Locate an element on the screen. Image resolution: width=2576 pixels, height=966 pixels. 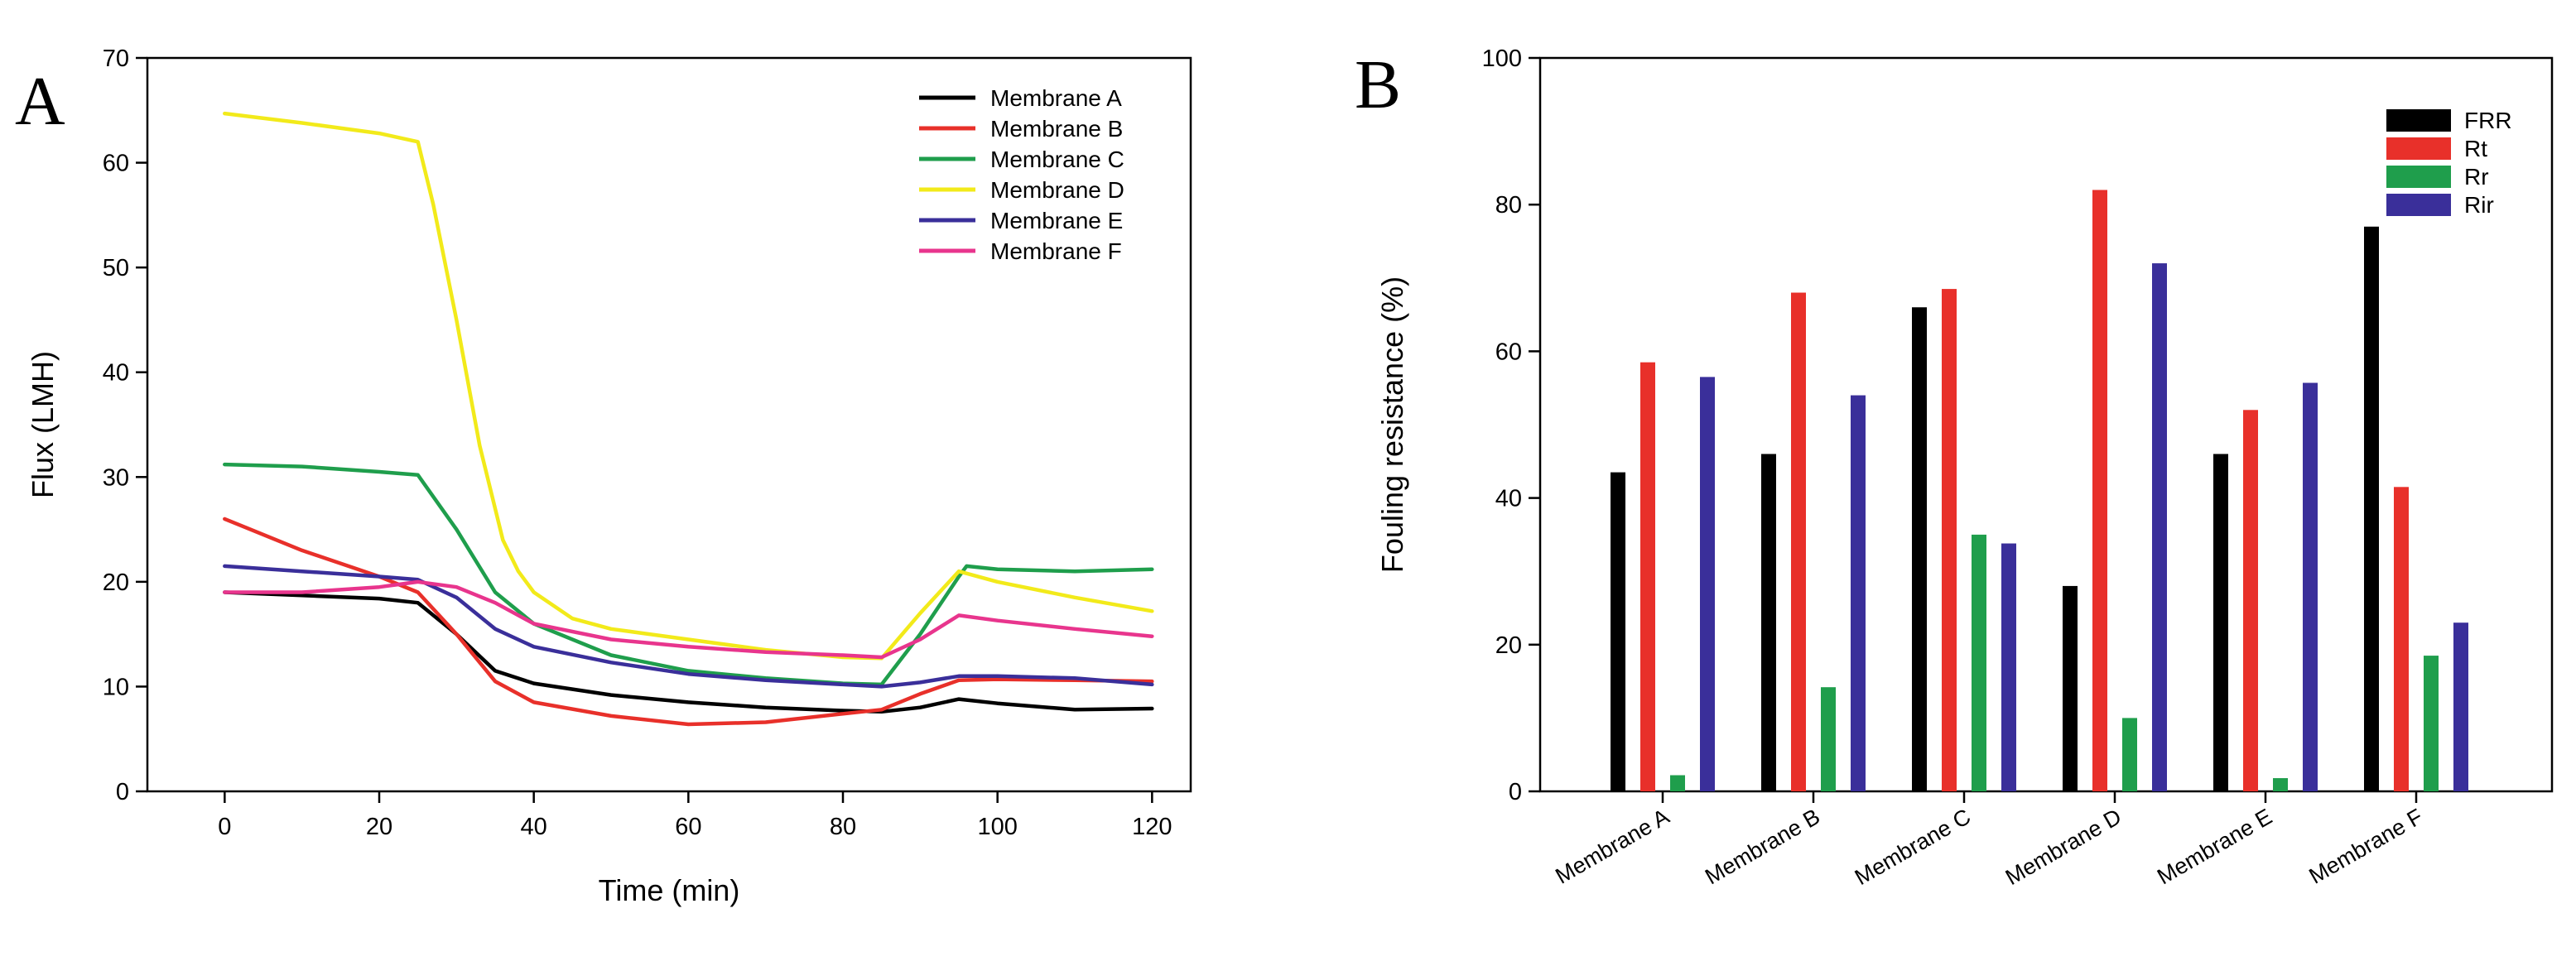
y-axis-ticks-b: 0 20 40 60 80 100 is located at coordinates (1511, 425).